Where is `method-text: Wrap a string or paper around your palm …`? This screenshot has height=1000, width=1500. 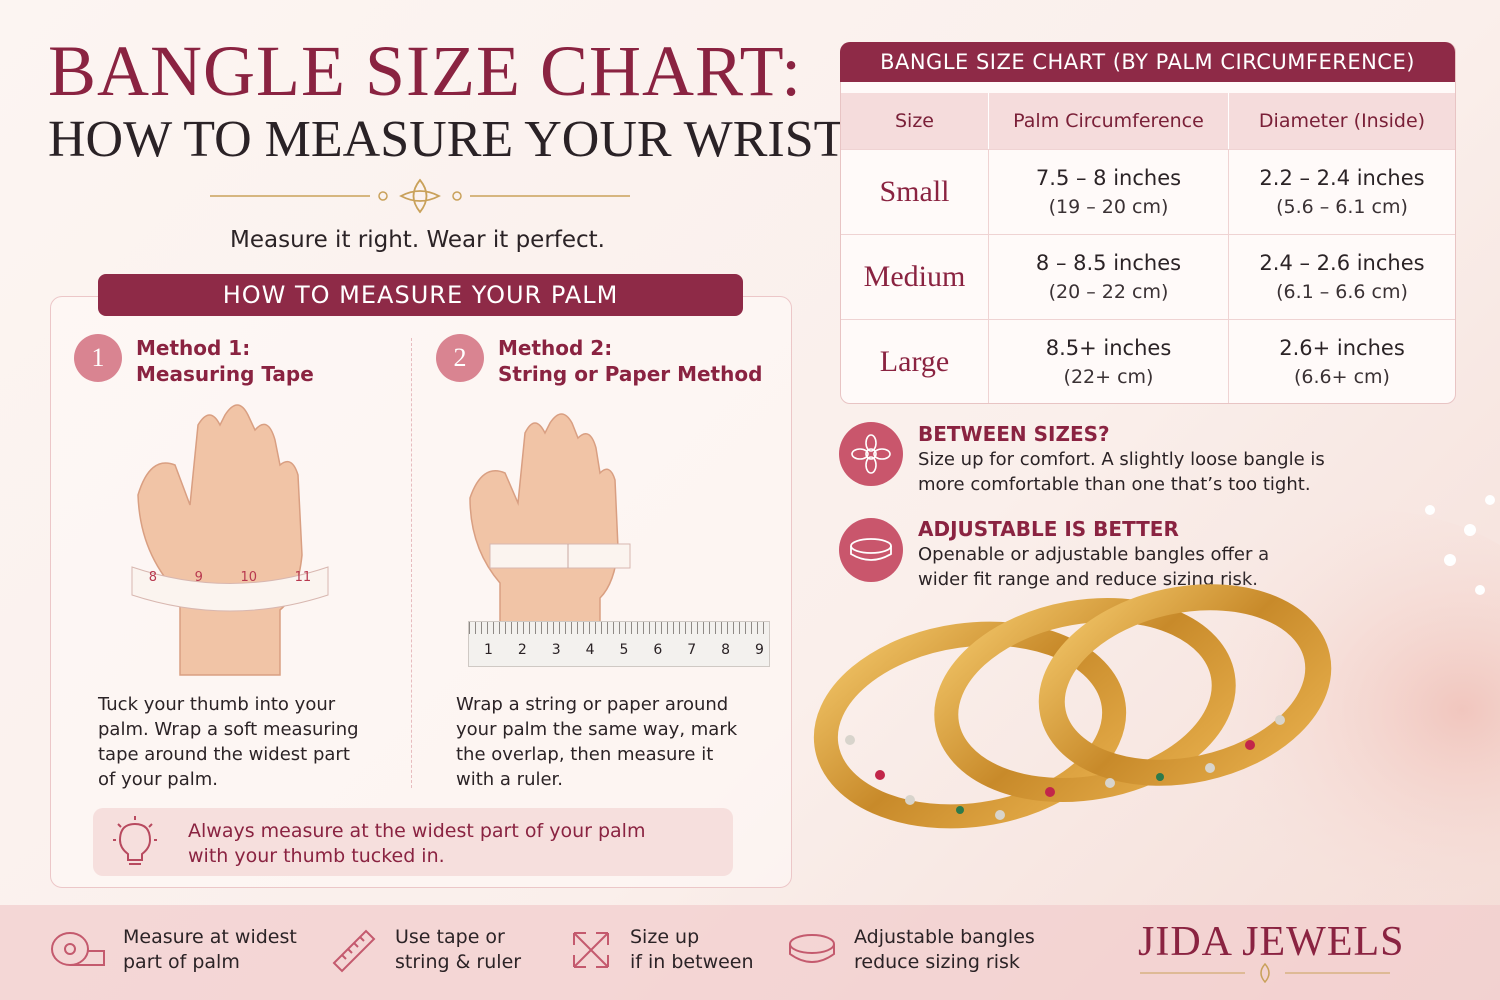
method-text: Wrap a string or paper around your palm … is located at coordinates (596, 742).